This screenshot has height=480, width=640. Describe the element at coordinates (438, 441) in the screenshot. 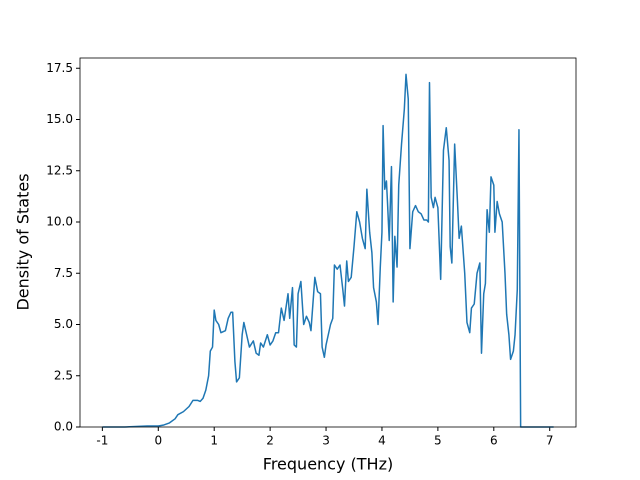

I see `x-tick-label: 5` at that location.